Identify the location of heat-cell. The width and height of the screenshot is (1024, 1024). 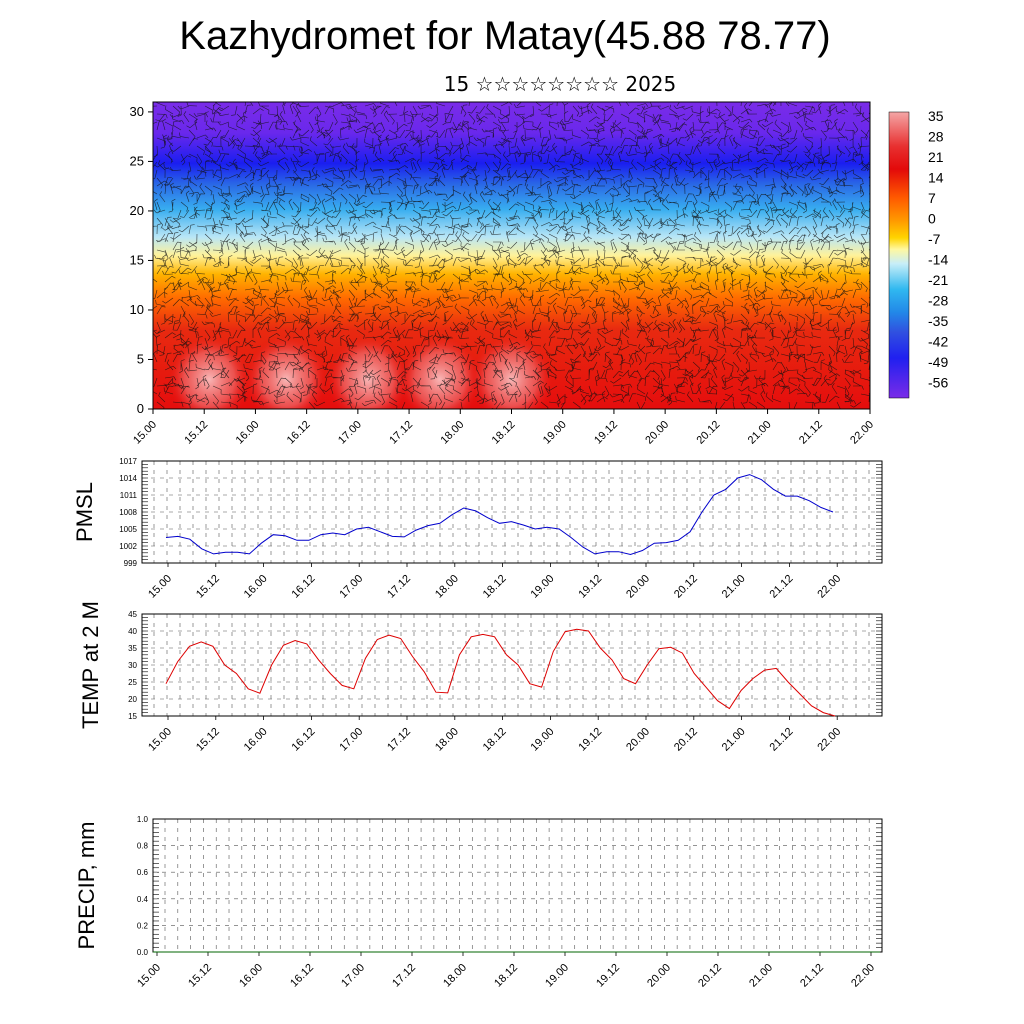
(368, 371).